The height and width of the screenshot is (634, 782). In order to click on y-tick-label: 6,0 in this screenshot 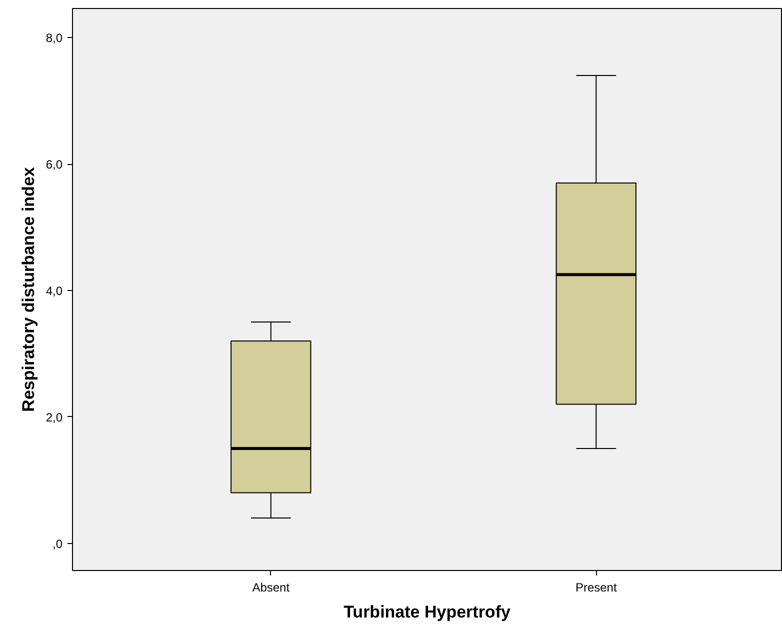, I will do `click(54, 165)`.